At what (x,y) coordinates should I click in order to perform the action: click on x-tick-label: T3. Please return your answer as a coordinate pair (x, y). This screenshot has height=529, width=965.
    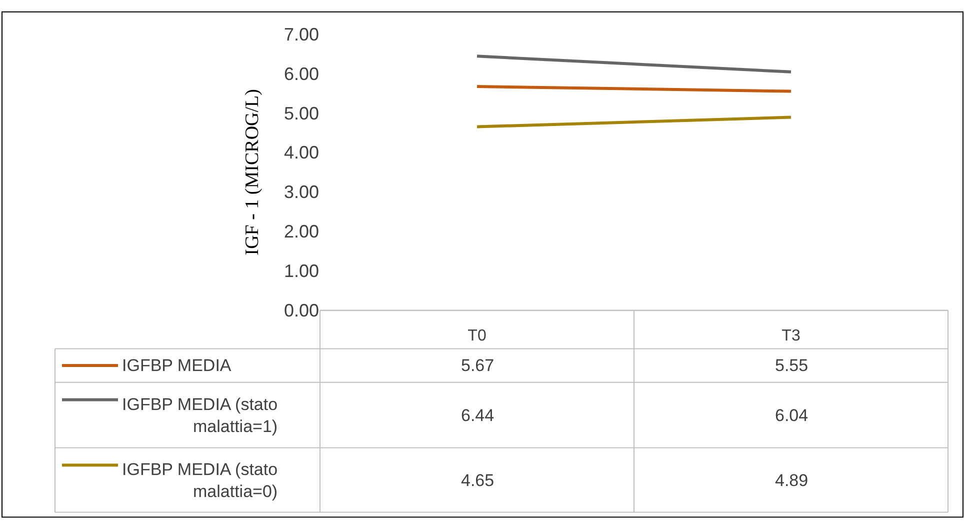
    Looking at the image, I should click on (791, 335).